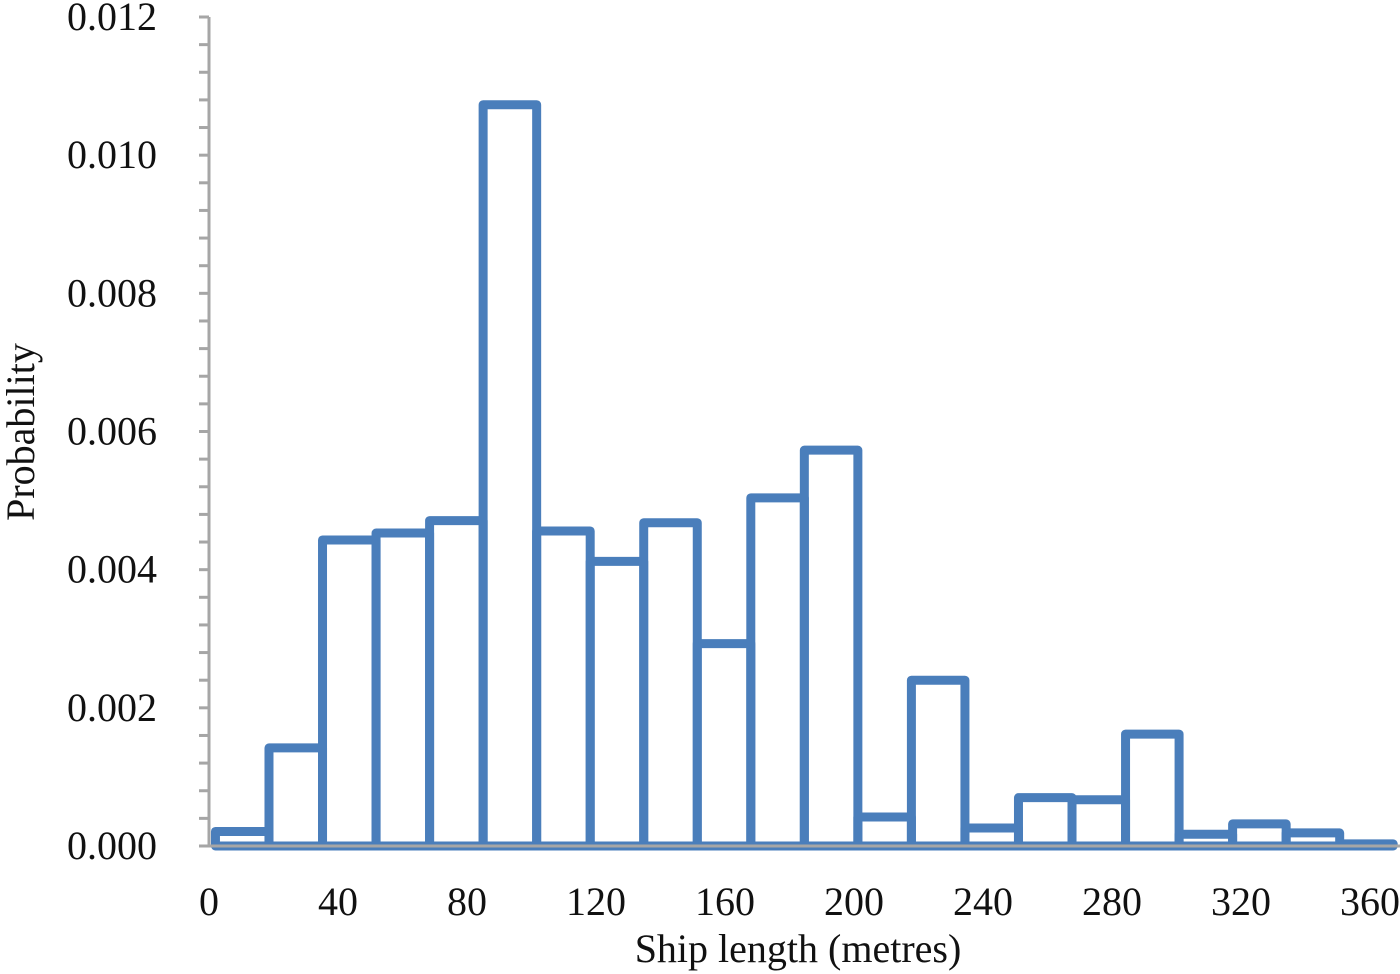  I want to click on y-axis-label: Probability, so click(21, 432).